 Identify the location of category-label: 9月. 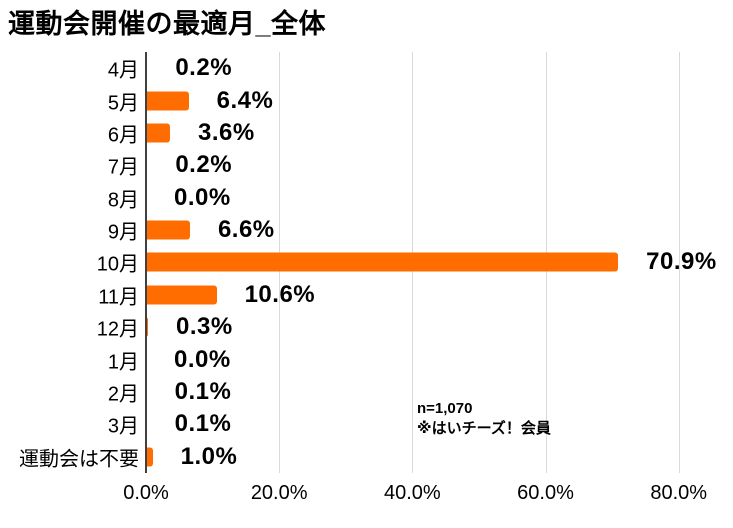
(123, 232).